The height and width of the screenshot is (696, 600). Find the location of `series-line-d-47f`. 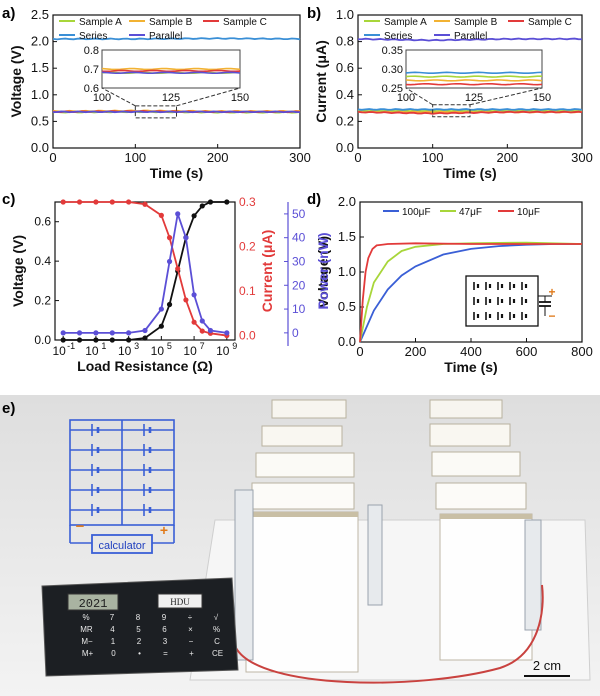

series-line-d-47f is located at coordinates (471, 292).